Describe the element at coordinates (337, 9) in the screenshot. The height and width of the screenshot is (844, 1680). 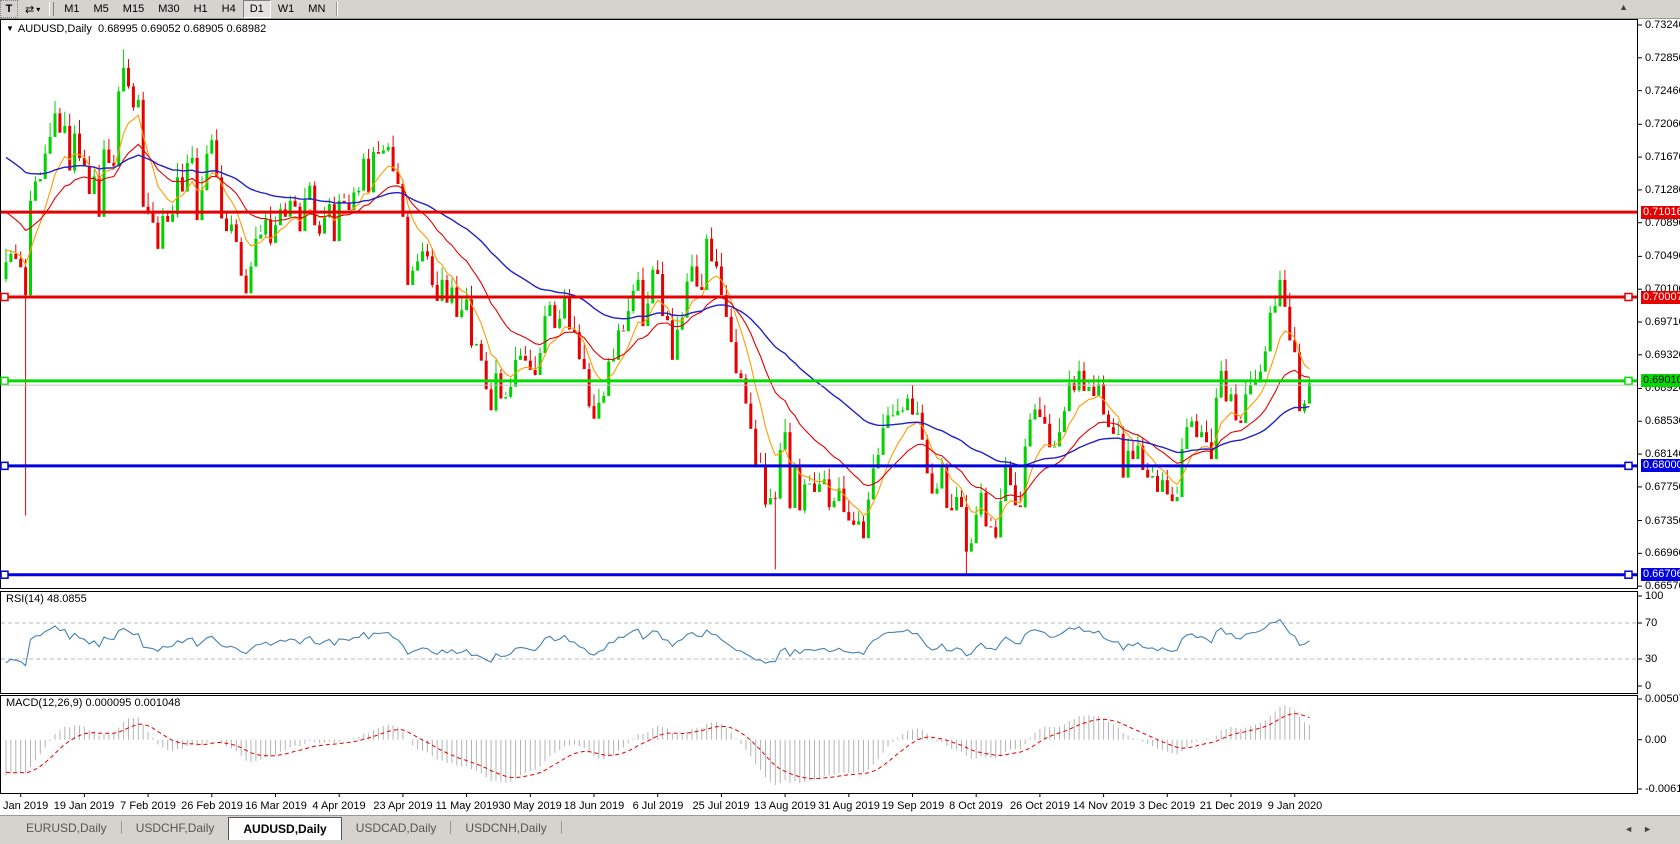
I see `toolbar-separator` at that location.